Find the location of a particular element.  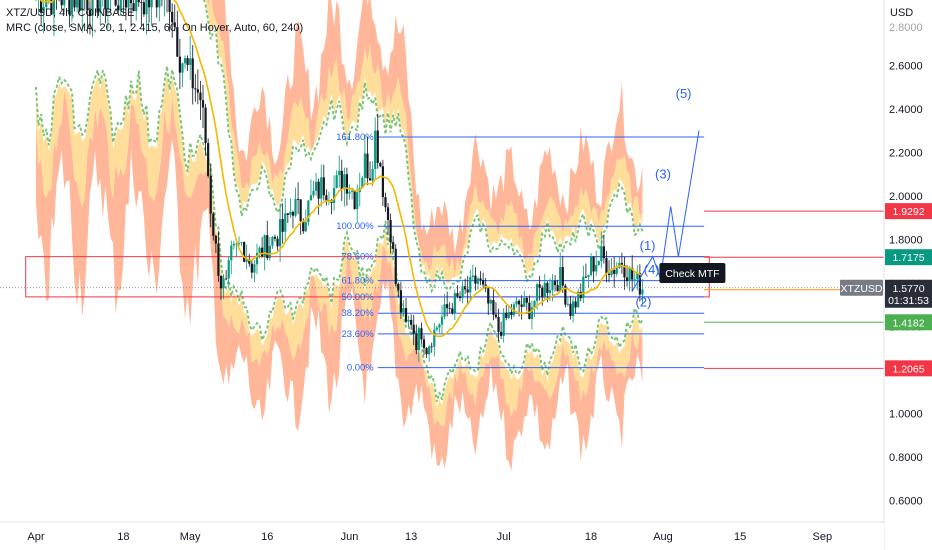

x-tick-label: Sep is located at coordinates (823, 537).